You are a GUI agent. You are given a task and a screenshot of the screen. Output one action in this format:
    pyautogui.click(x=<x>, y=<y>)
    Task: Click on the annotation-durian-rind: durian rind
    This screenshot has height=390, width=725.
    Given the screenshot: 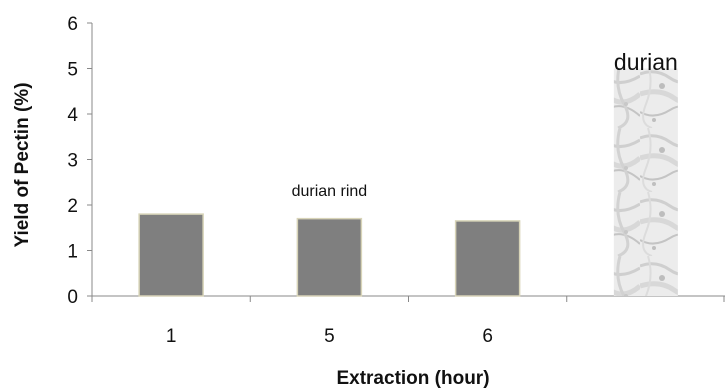 What is the action you would take?
    pyautogui.click(x=330, y=191)
    